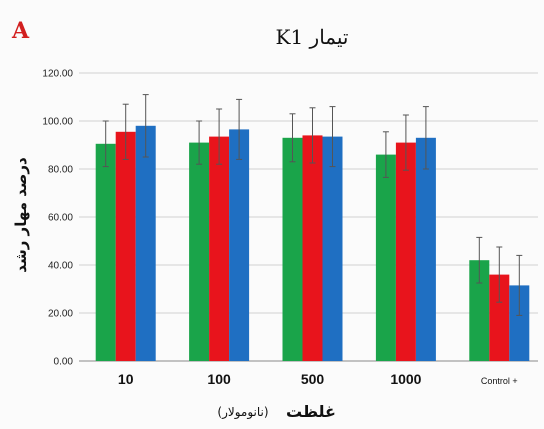  I want to click on x-category-labels: 10 100 500 1000 Control +, so click(318, 379).